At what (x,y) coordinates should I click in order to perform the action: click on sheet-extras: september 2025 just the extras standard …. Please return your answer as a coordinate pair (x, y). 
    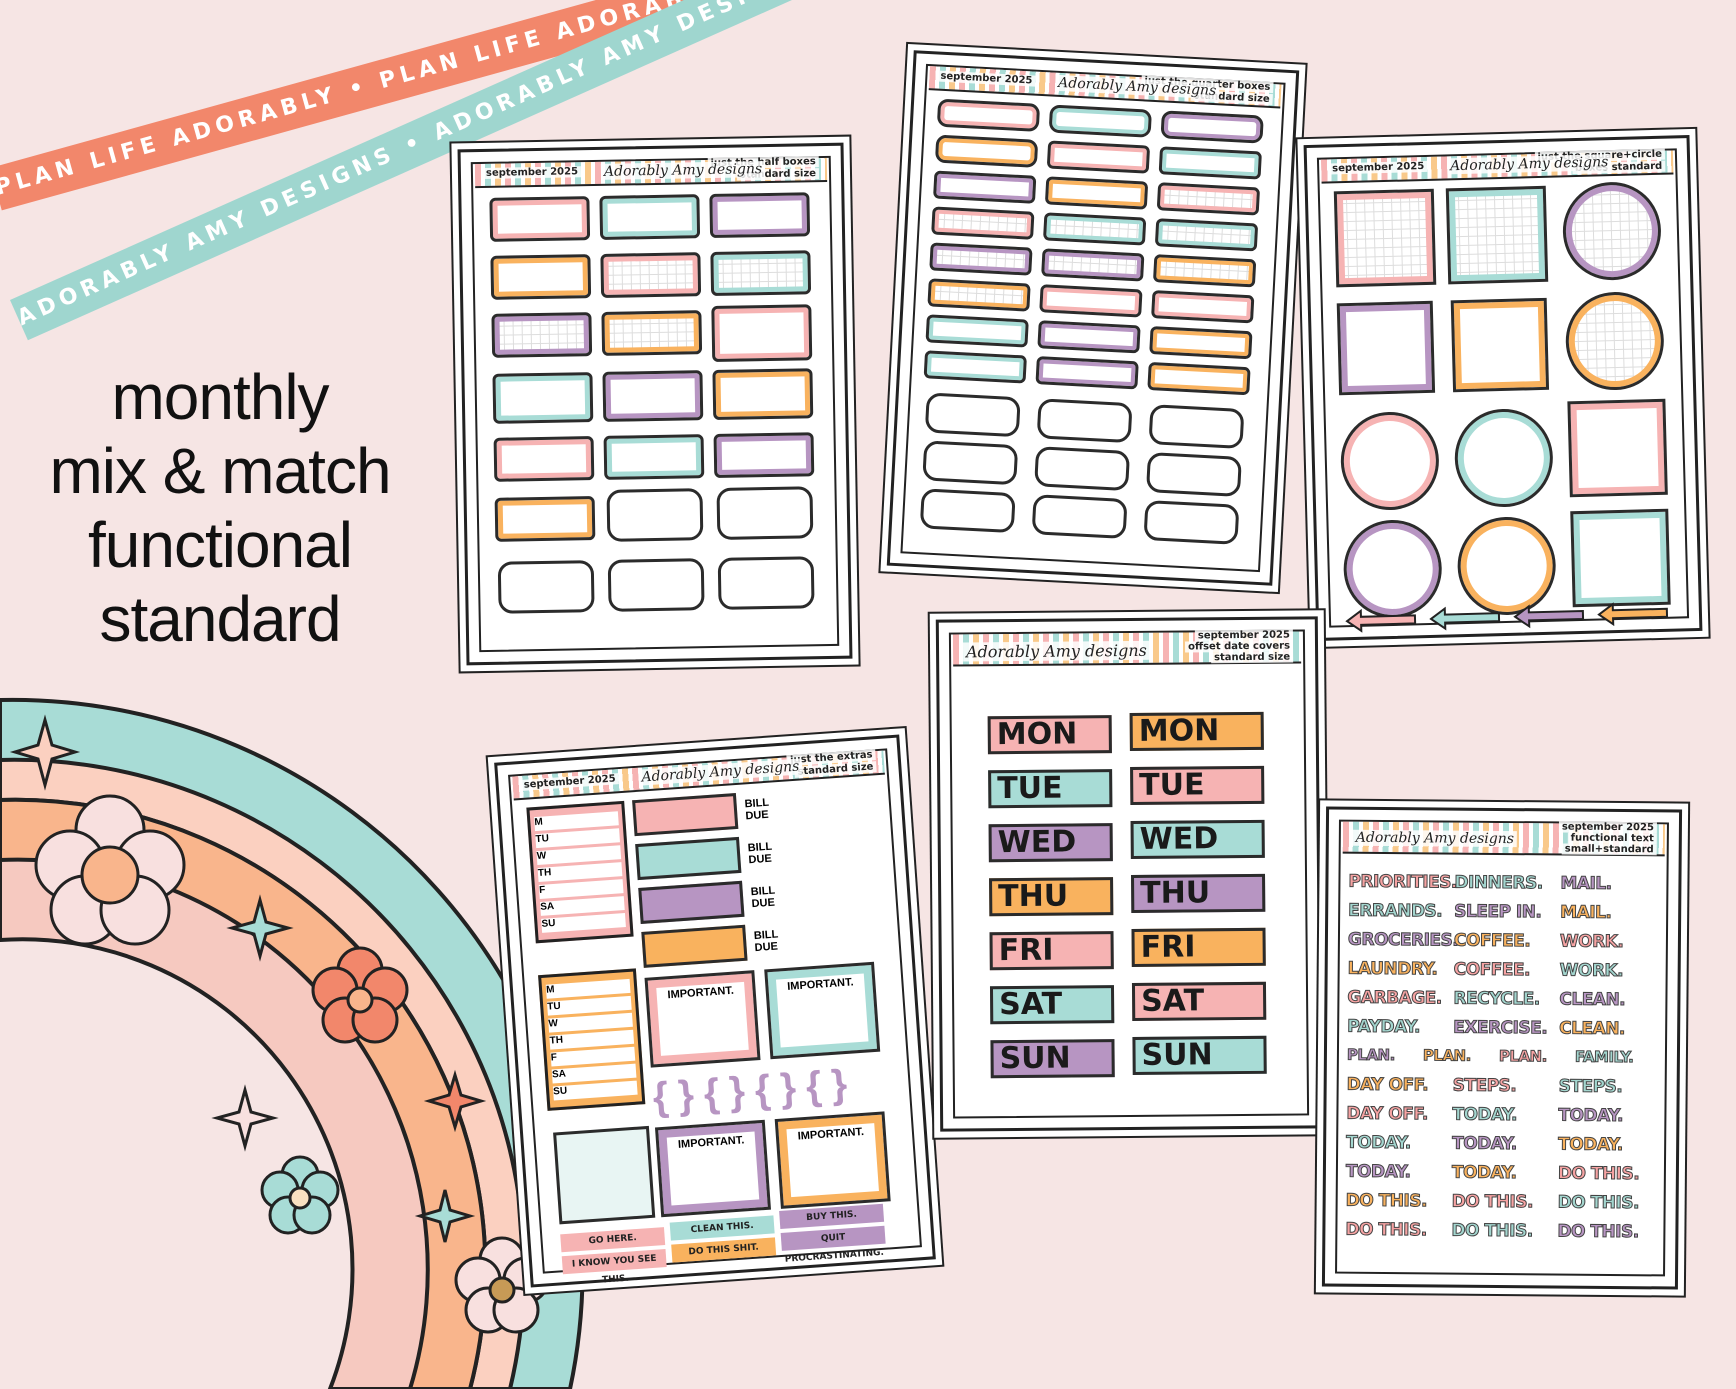
    Looking at the image, I should click on (715, 1011).